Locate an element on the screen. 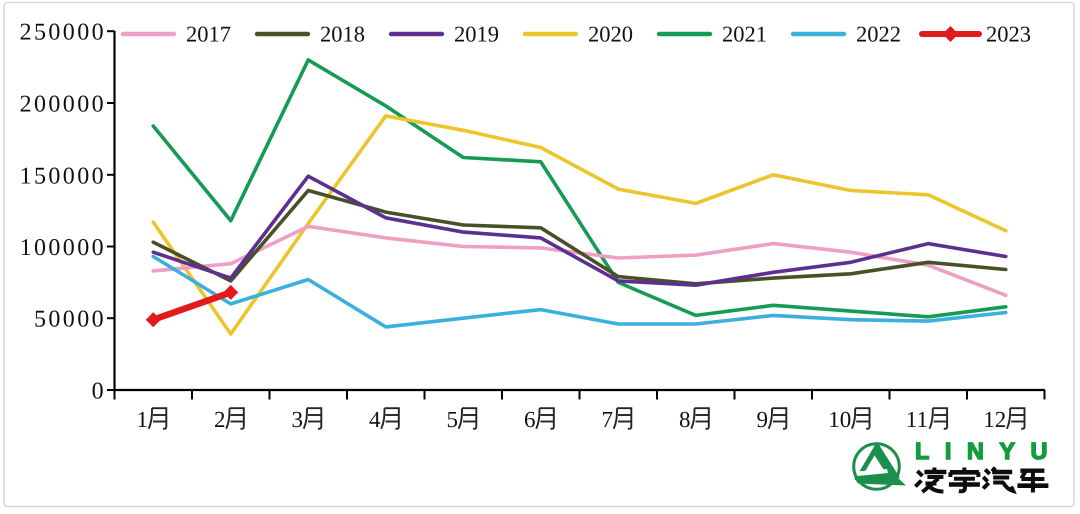 The image size is (1080, 514). svg-text: 150000 is located at coordinates (63, 176).